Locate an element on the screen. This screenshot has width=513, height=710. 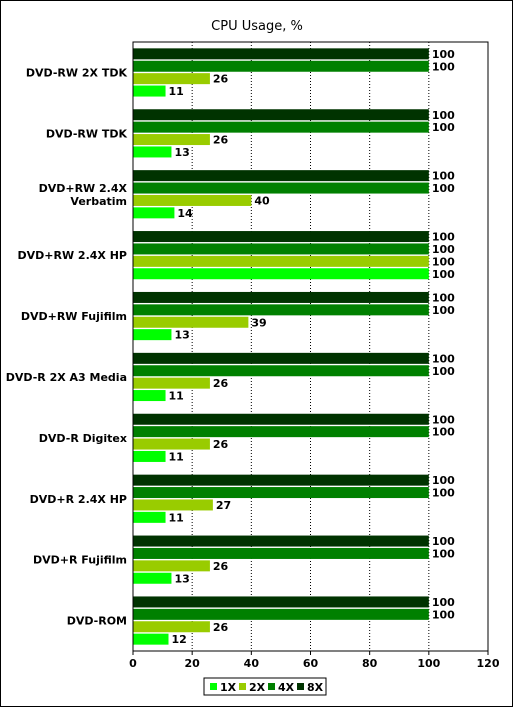
legend-label: 2X is located at coordinates (257, 687).